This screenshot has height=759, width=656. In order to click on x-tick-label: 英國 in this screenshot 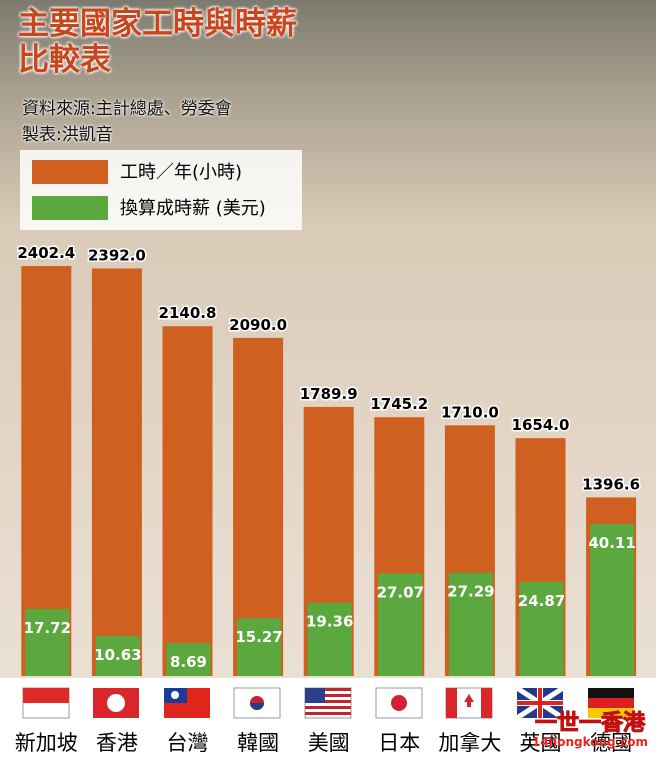, I will do `click(541, 743)`.